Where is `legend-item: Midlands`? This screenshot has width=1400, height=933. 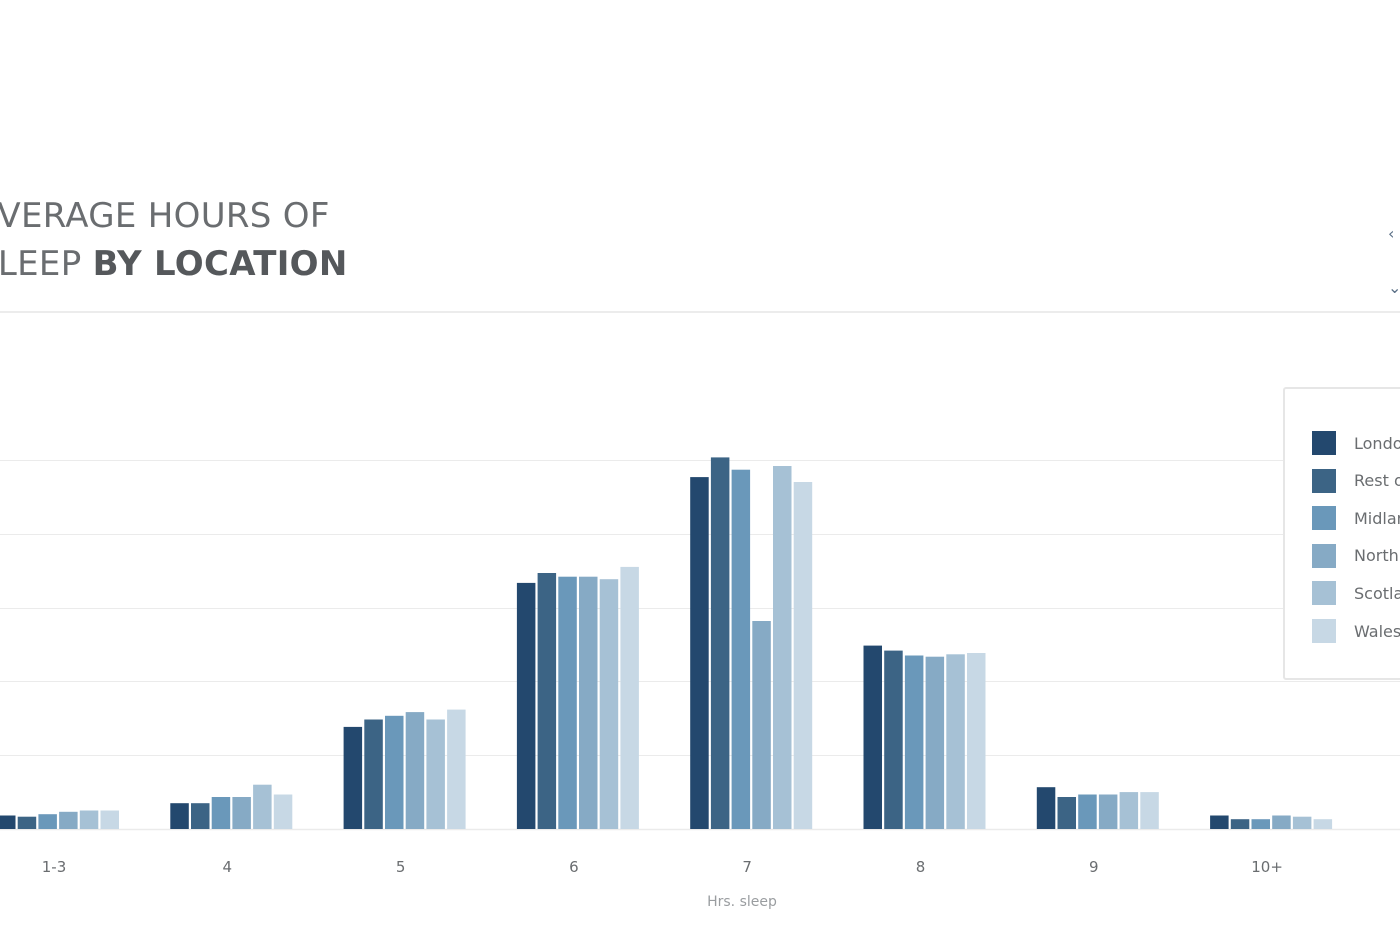
legend-item: Midlands is located at coordinates (1356, 518).